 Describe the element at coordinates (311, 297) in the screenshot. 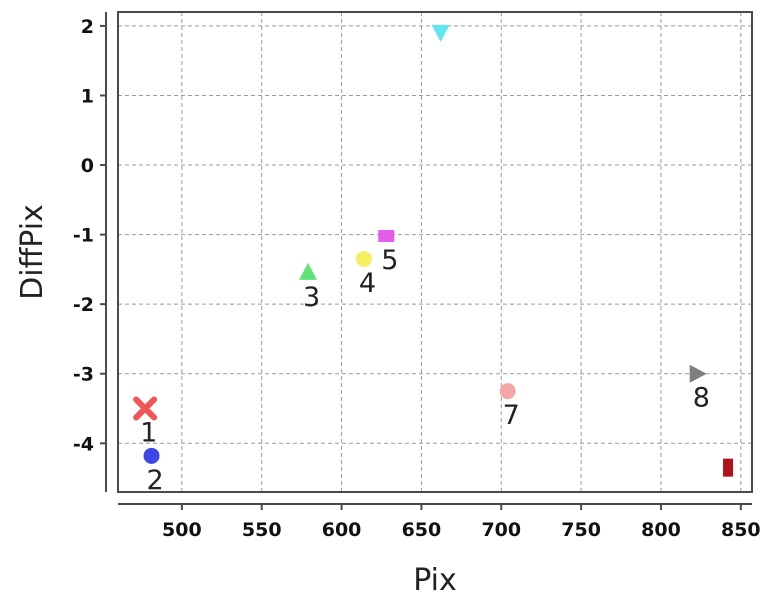

I see `point-label: 3` at that location.